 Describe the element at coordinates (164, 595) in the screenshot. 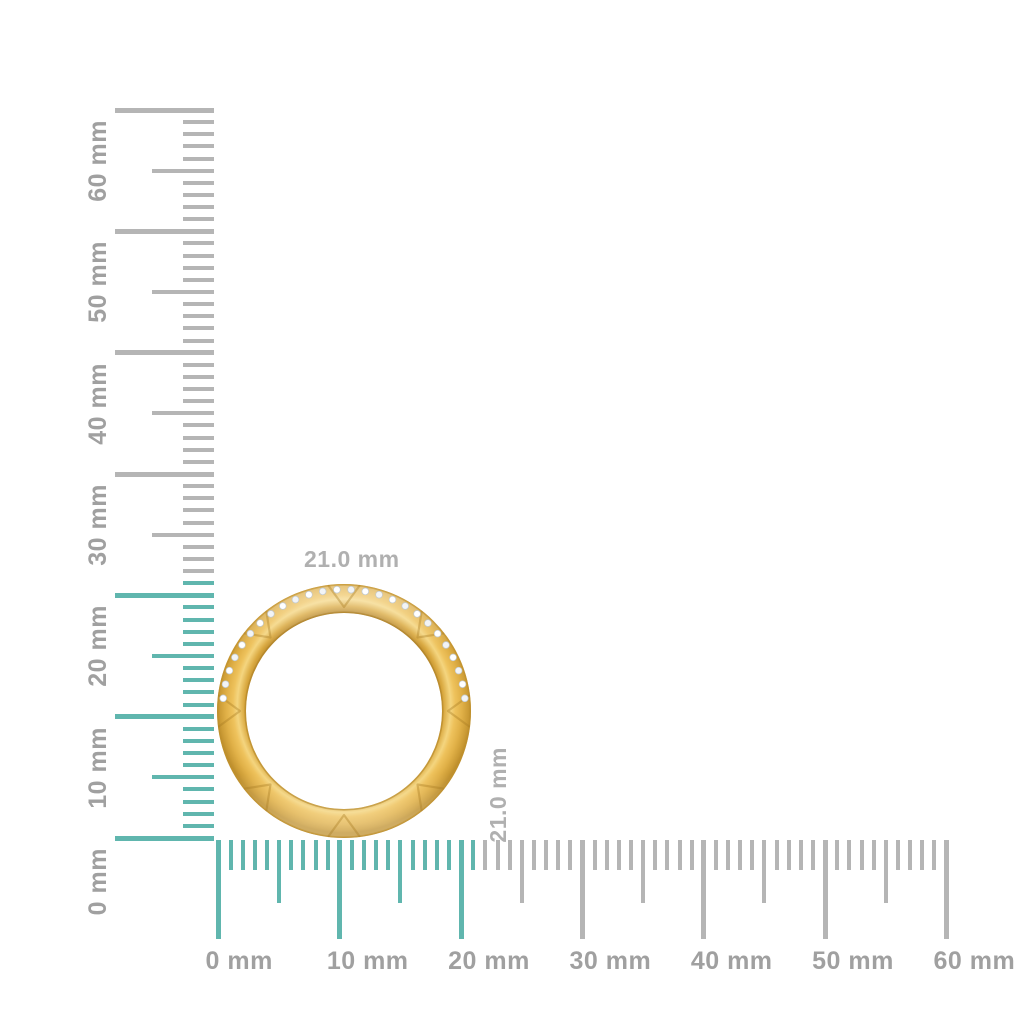

I see `v-tick-20mm` at that location.